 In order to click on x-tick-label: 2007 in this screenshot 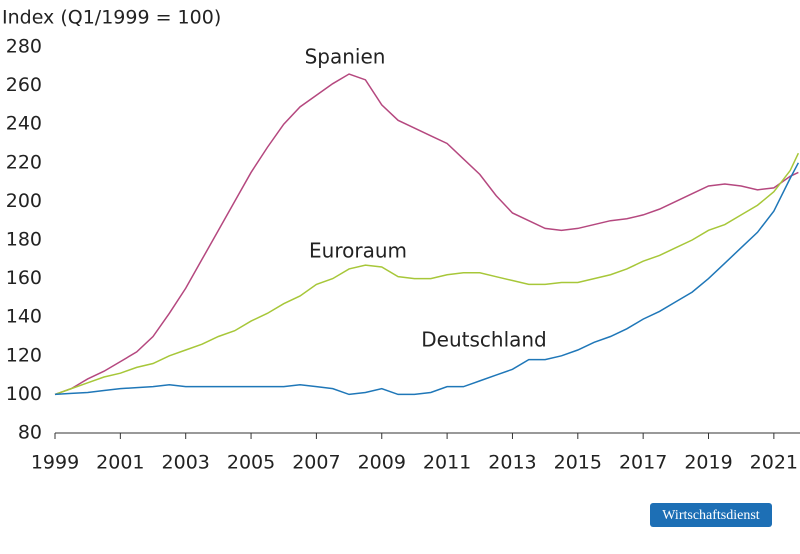, I will do `click(316, 463)`.